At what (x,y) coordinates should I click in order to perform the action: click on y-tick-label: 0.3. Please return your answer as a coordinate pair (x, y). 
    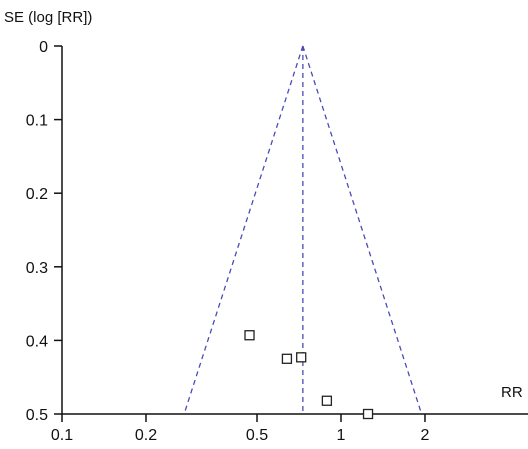
    Looking at the image, I should click on (37, 268).